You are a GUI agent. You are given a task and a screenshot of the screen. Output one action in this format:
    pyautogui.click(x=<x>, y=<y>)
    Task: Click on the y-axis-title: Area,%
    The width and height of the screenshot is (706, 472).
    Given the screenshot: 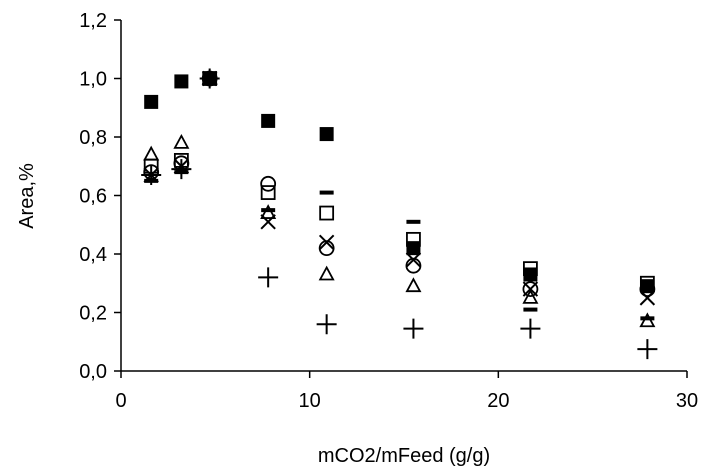 What is the action you would take?
    pyautogui.click(x=27, y=196)
    